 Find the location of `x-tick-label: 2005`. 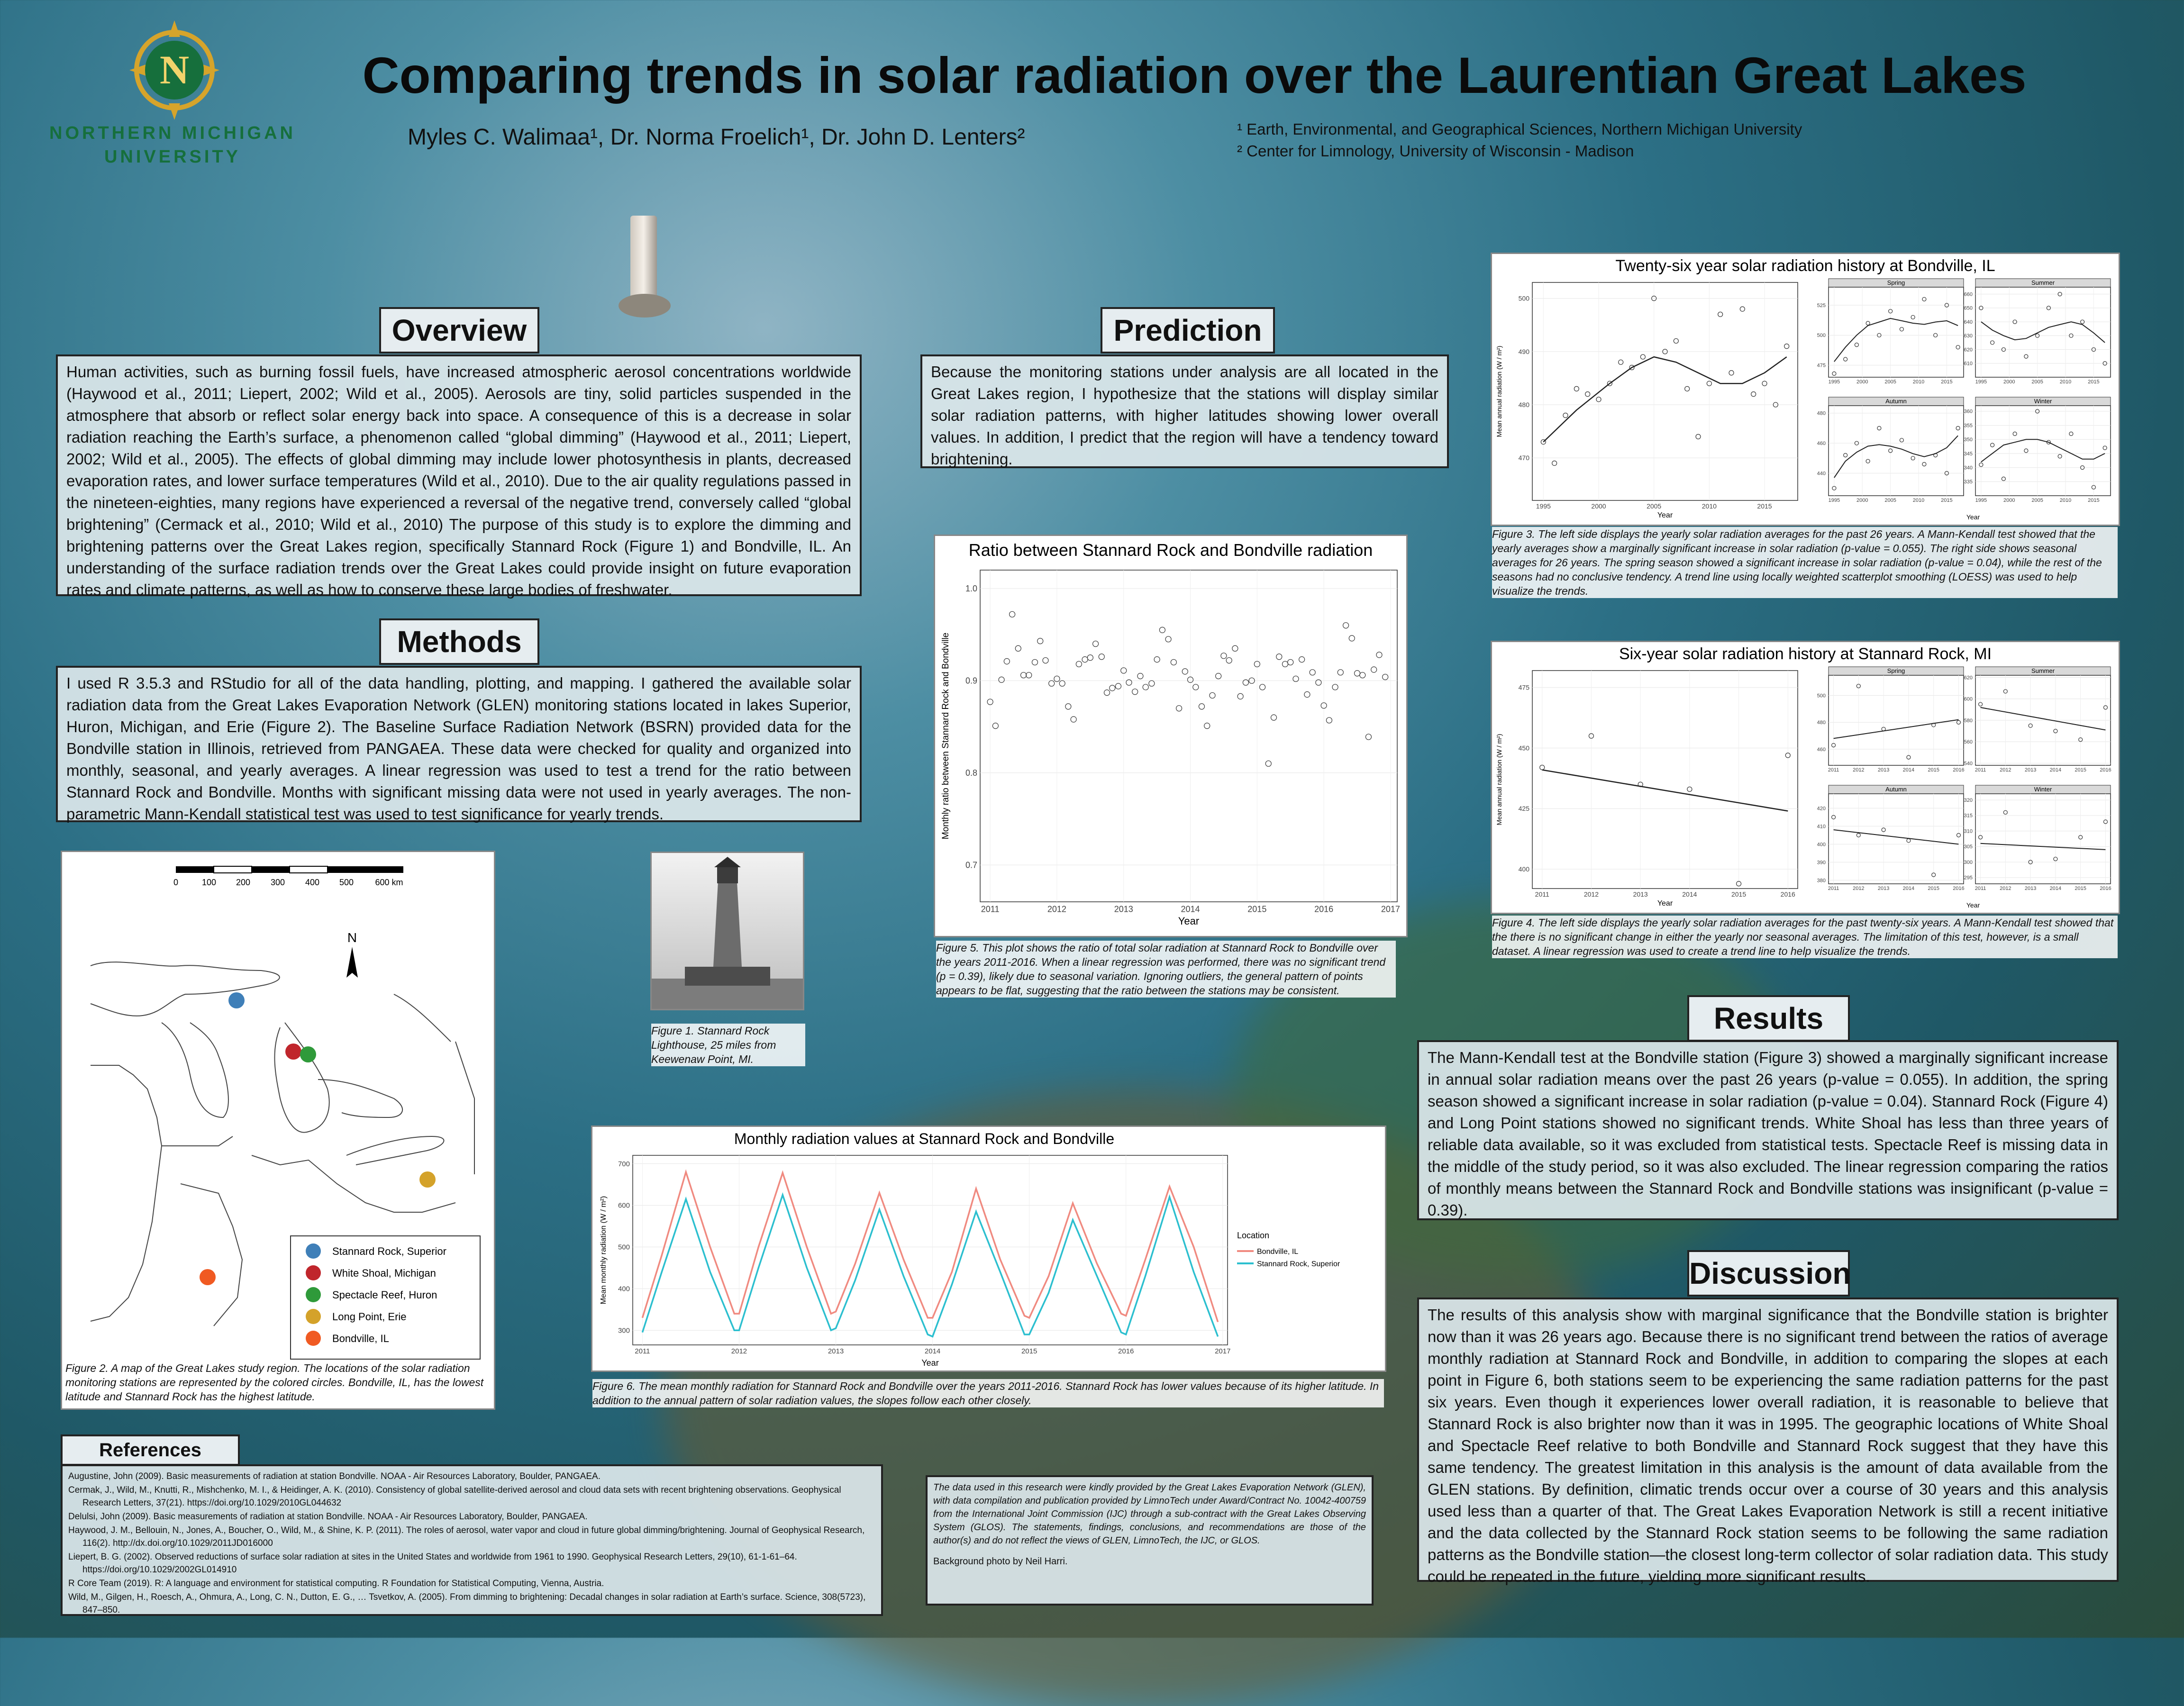

x-tick-label: 2005 is located at coordinates (2037, 382).